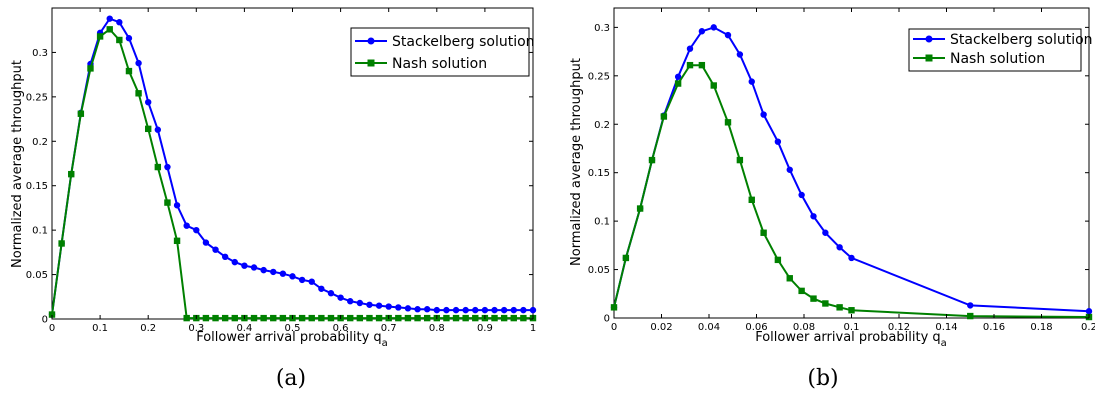 The image size is (1095, 396). Describe the element at coordinates (293, 328) in the screenshot. I see `x-tick-label: 0.5` at that location.